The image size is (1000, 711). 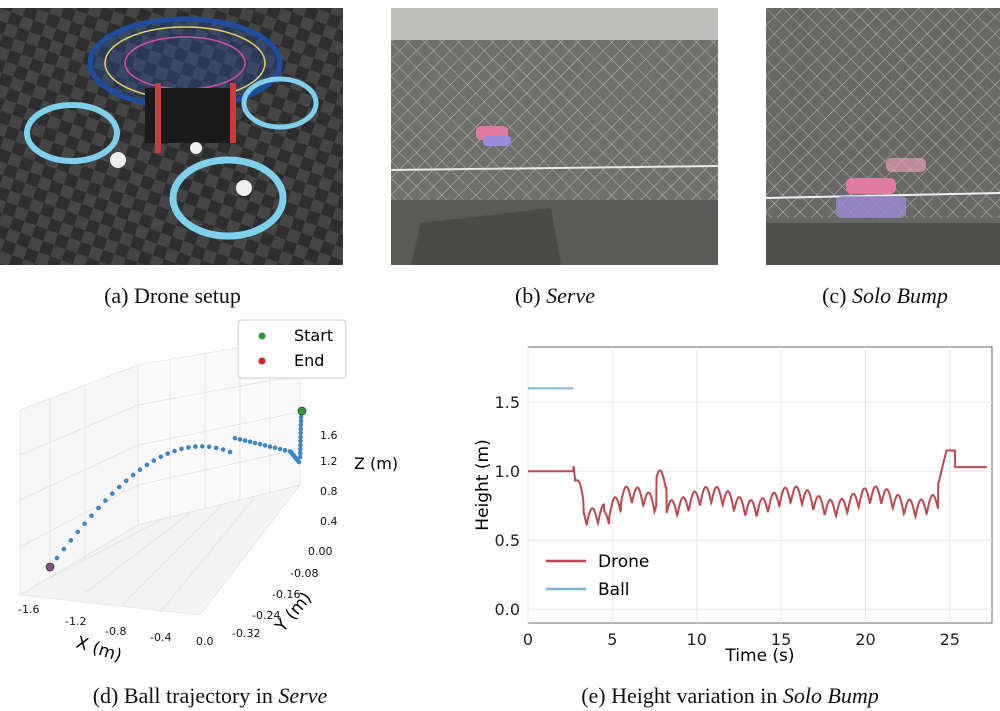 I want to click on x-tick-label: 15, so click(x=781, y=639).